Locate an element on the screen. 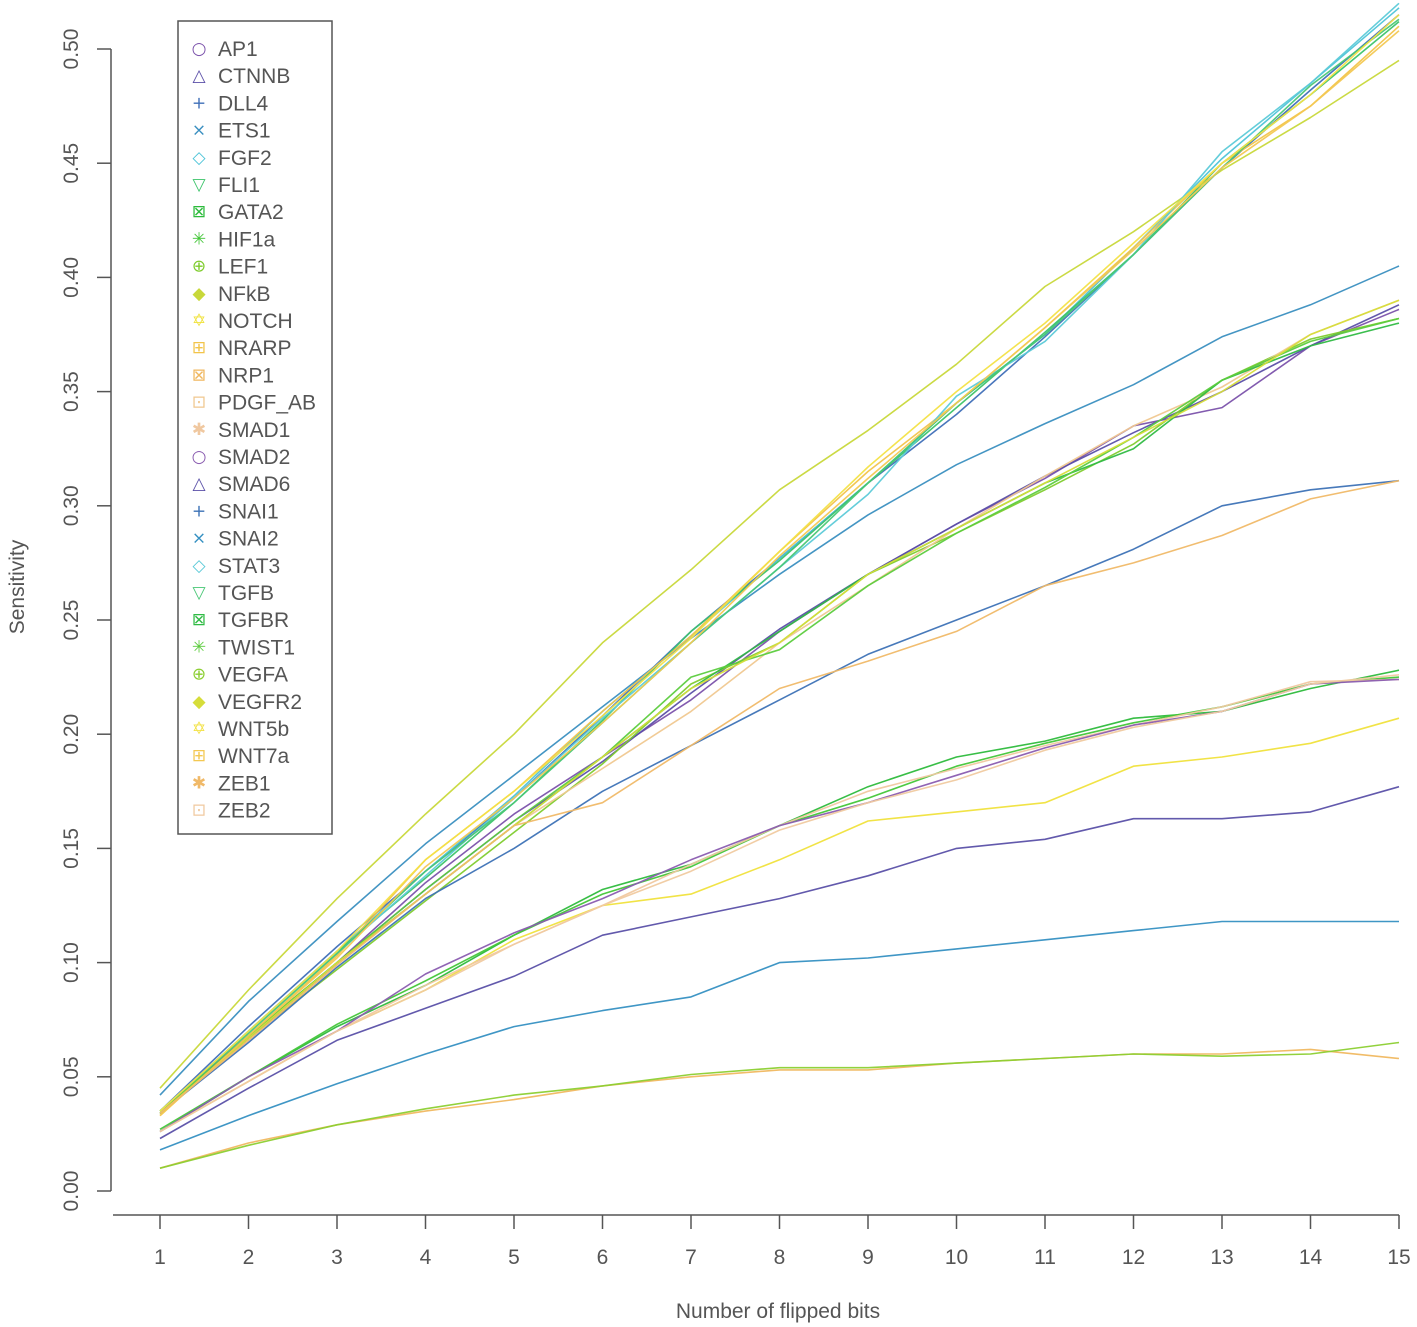 This screenshot has height=1327, width=1417. legend-label: SMAD1 is located at coordinates (254, 430).